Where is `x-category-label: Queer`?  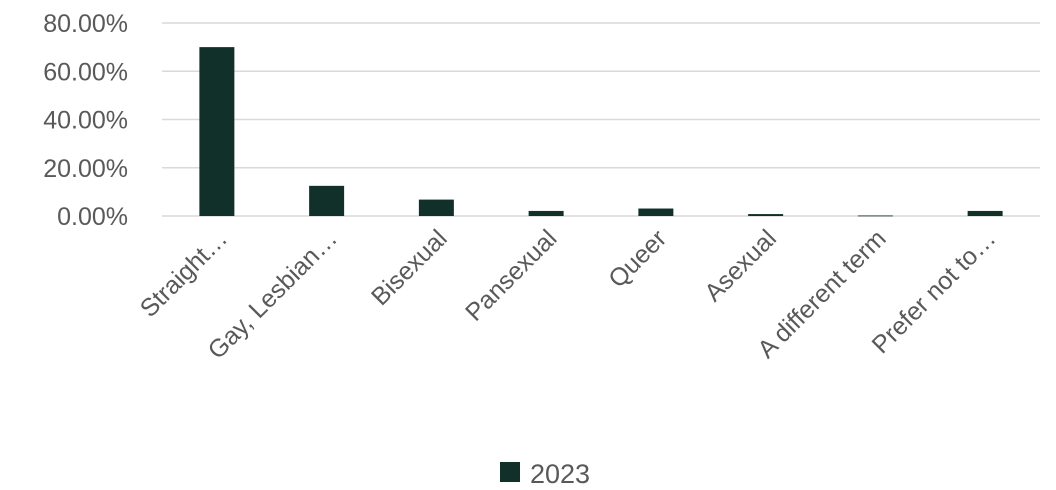 x-category-label: Queer is located at coordinates (637, 258).